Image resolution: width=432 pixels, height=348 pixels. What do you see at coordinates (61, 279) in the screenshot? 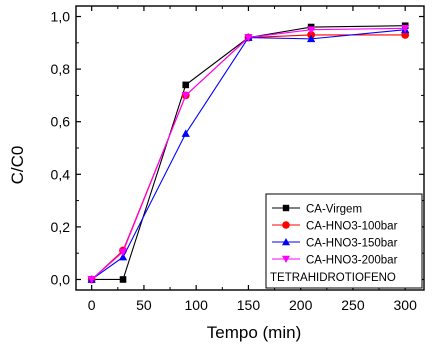
I see `y-tick-label: 0,0` at bounding box center [61, 279].